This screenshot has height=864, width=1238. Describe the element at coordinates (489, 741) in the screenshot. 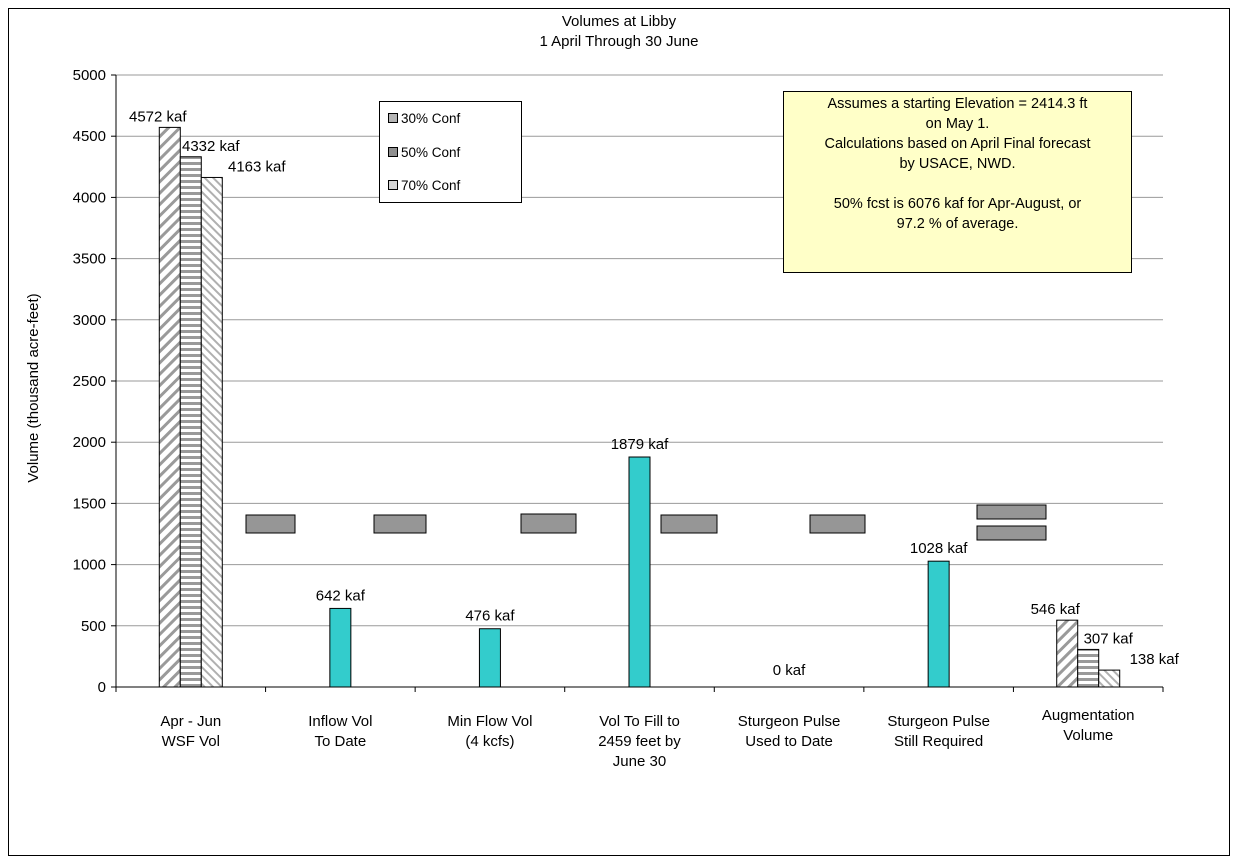

I see `x-category-label: (4 kcfs)` at that location.